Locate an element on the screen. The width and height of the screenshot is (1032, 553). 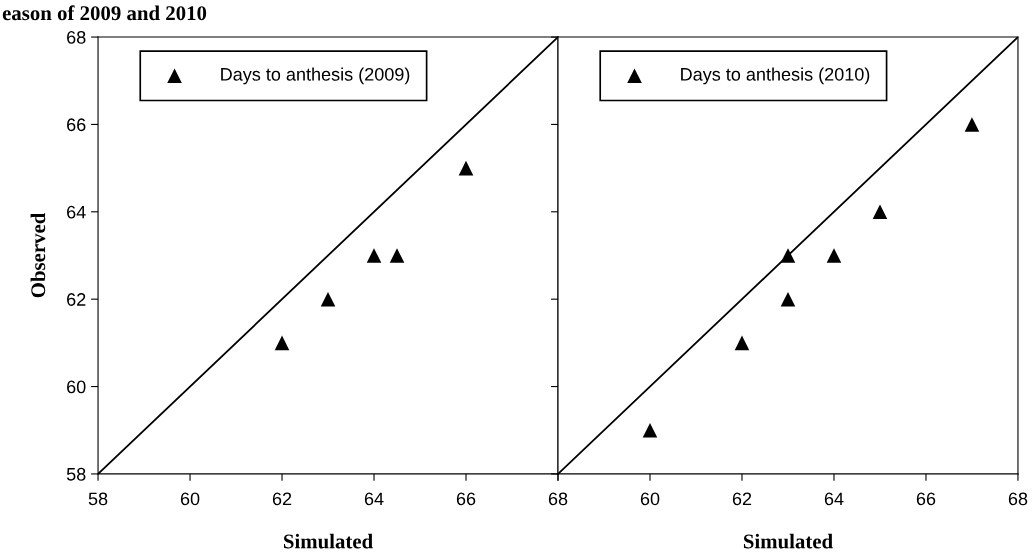
x-tick-label: 58 is located at coordinates (98, 499).